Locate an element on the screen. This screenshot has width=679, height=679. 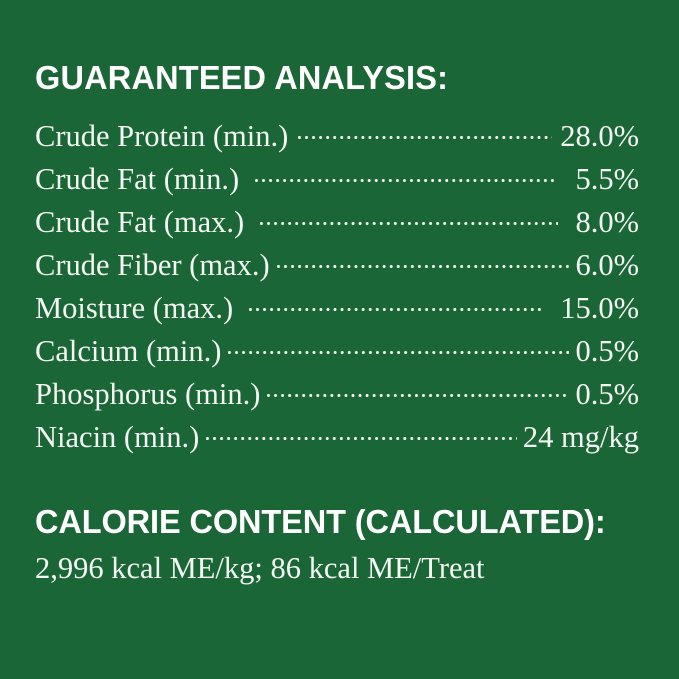
analysis-row: Crude Fat (max.) 8.0% is located at coordinates (337, 222).